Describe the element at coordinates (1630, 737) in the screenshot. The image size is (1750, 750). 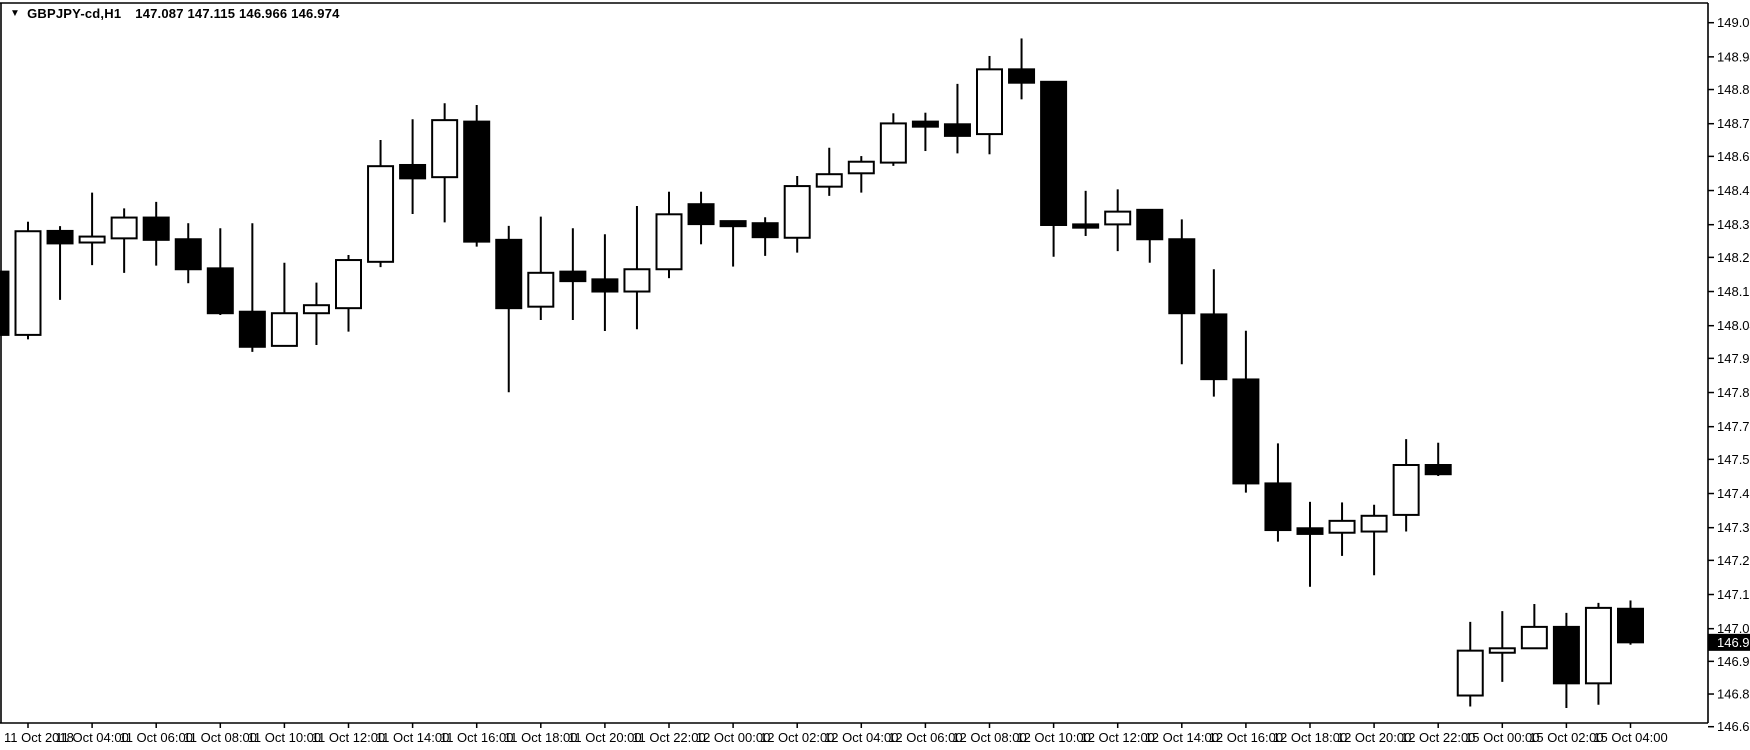
I see `time-axis-label: 15 Oct 04:00` at that location.